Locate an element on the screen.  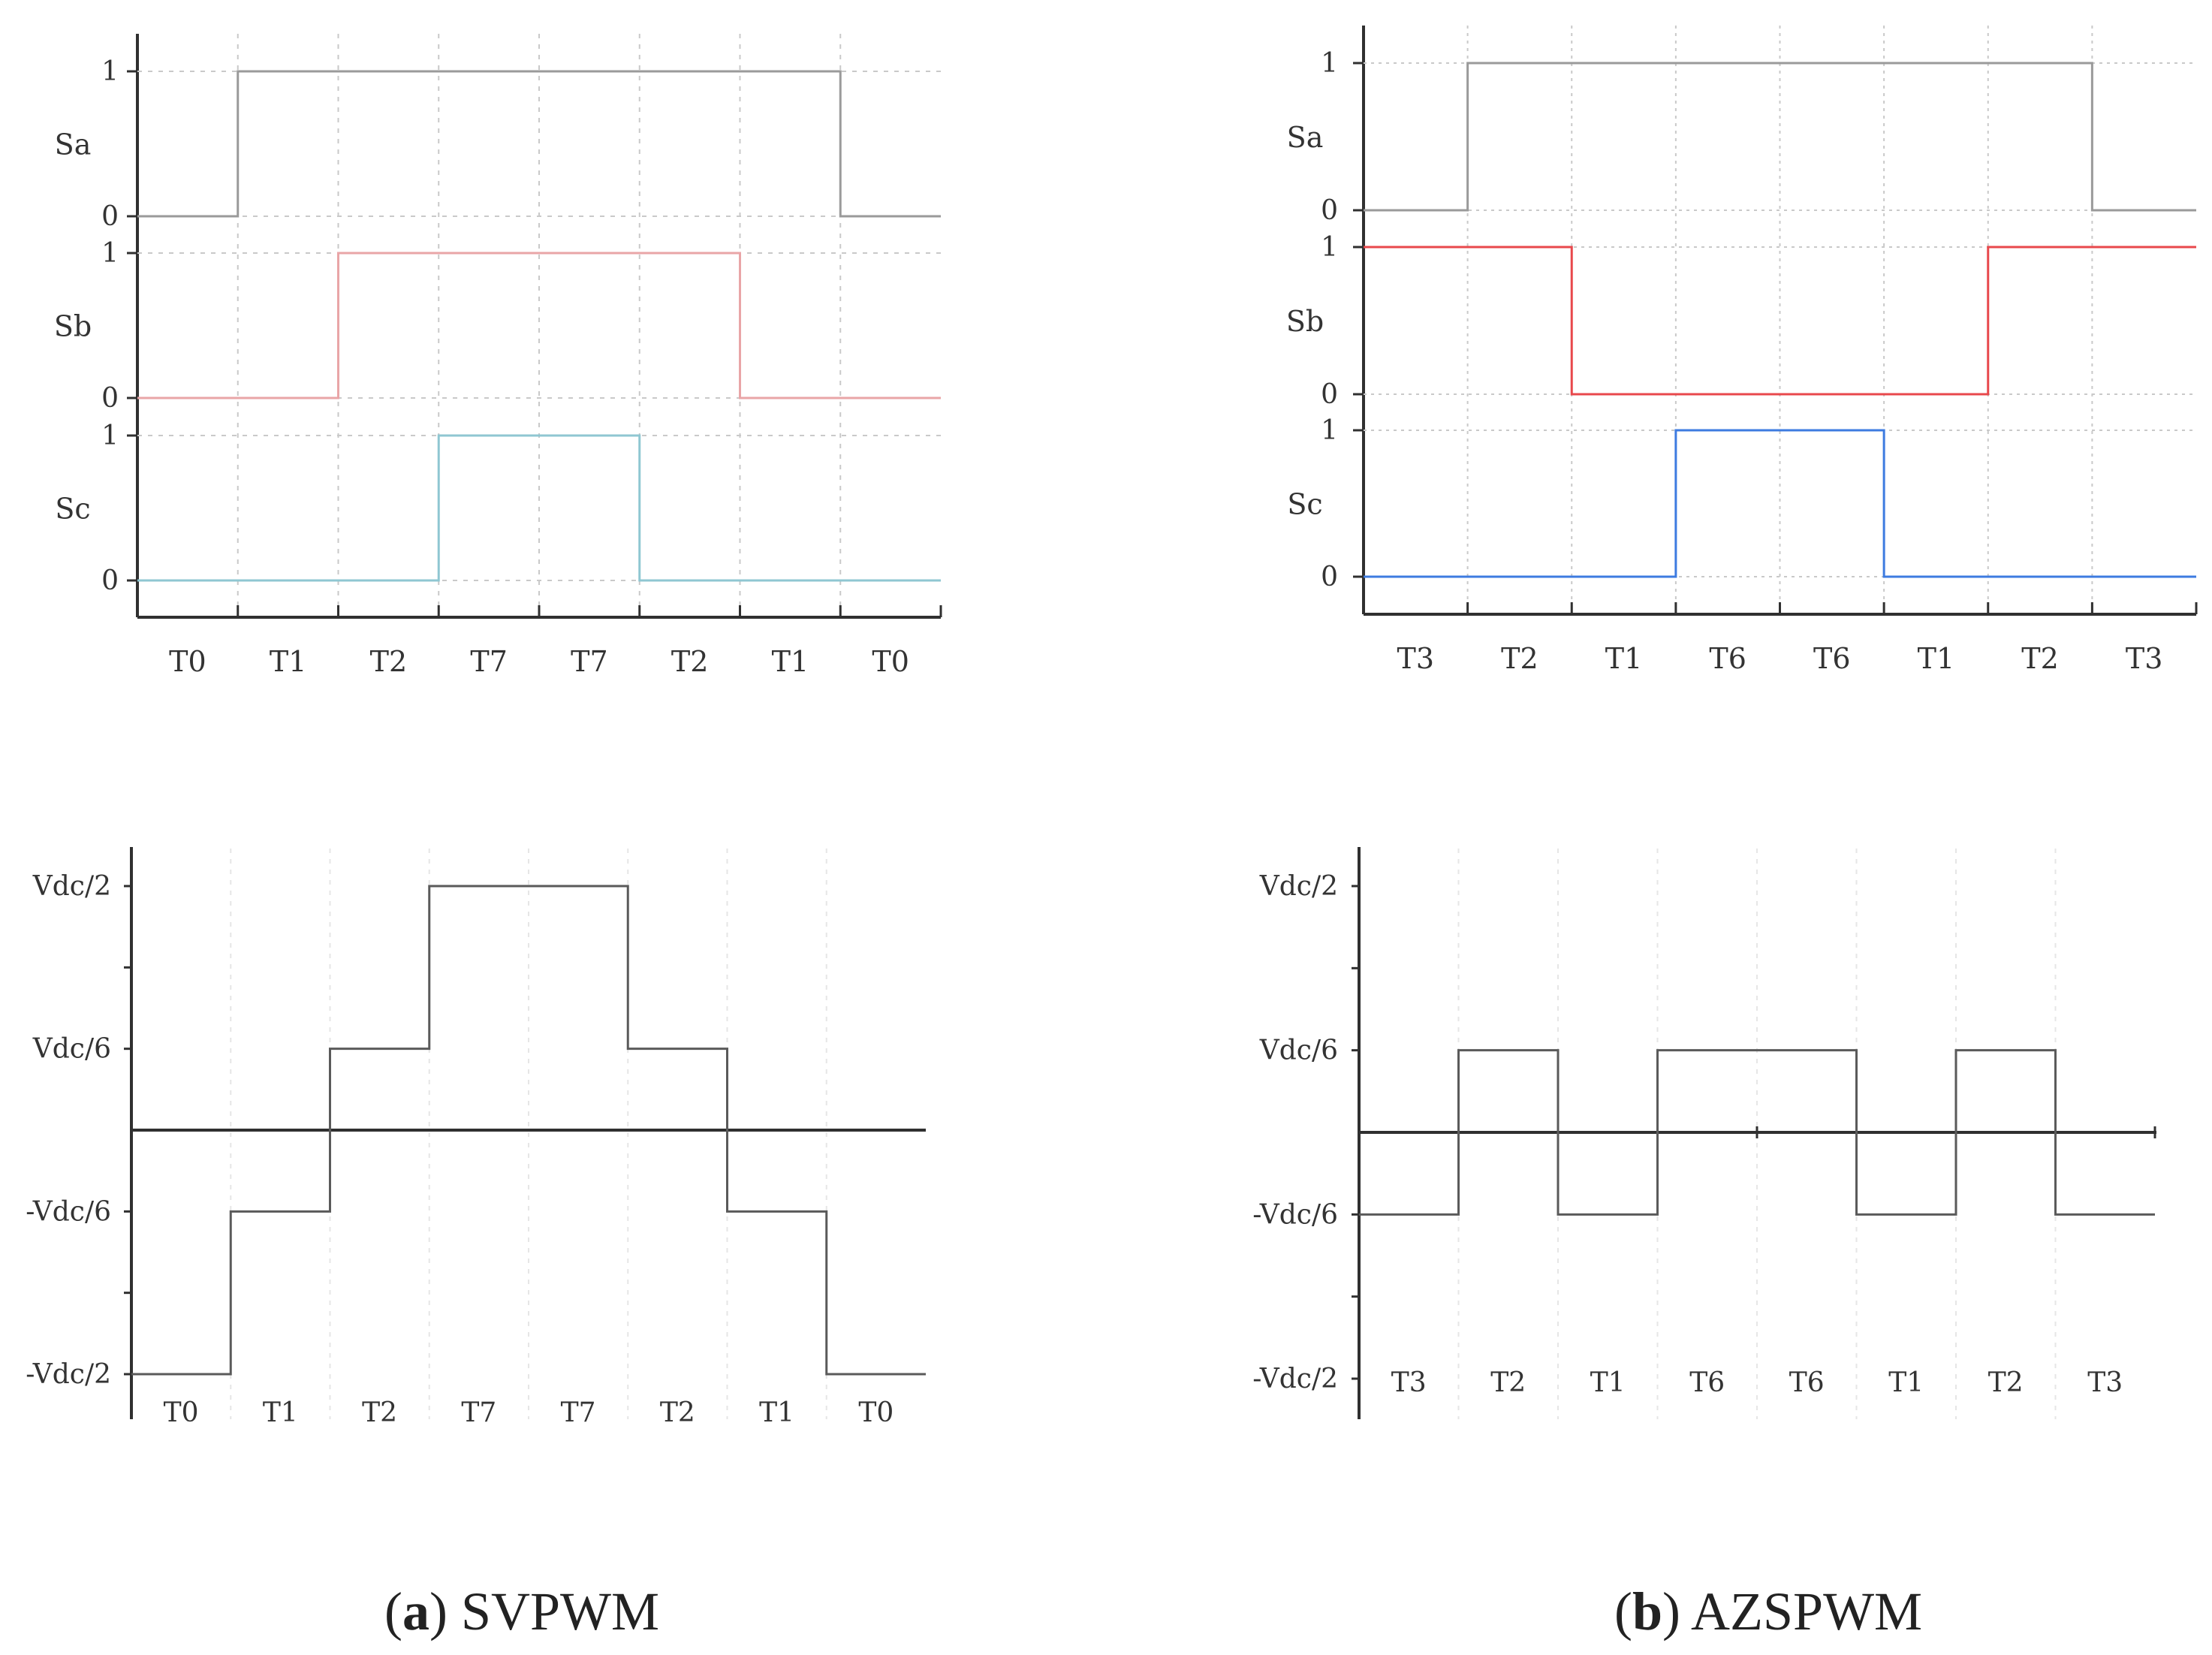
caption-b: (b) AZSPWM is located at coordinates (1768, 1611).